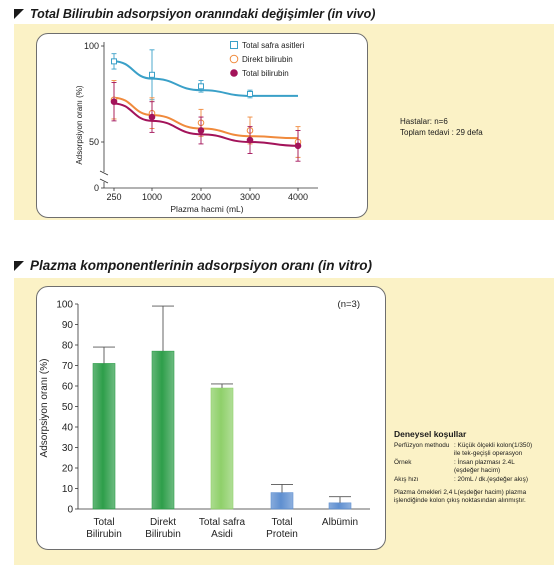 Image resolution: width=554 pixels, height=567 pixels. What do you see at coordinates (152, 197) in the screenshot?
I see `x-tick-label: 1000` at bounding box center [152, 197].